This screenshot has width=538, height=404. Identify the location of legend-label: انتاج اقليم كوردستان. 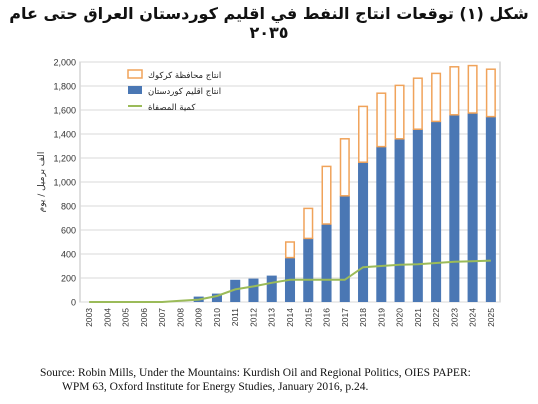
(184, 92).